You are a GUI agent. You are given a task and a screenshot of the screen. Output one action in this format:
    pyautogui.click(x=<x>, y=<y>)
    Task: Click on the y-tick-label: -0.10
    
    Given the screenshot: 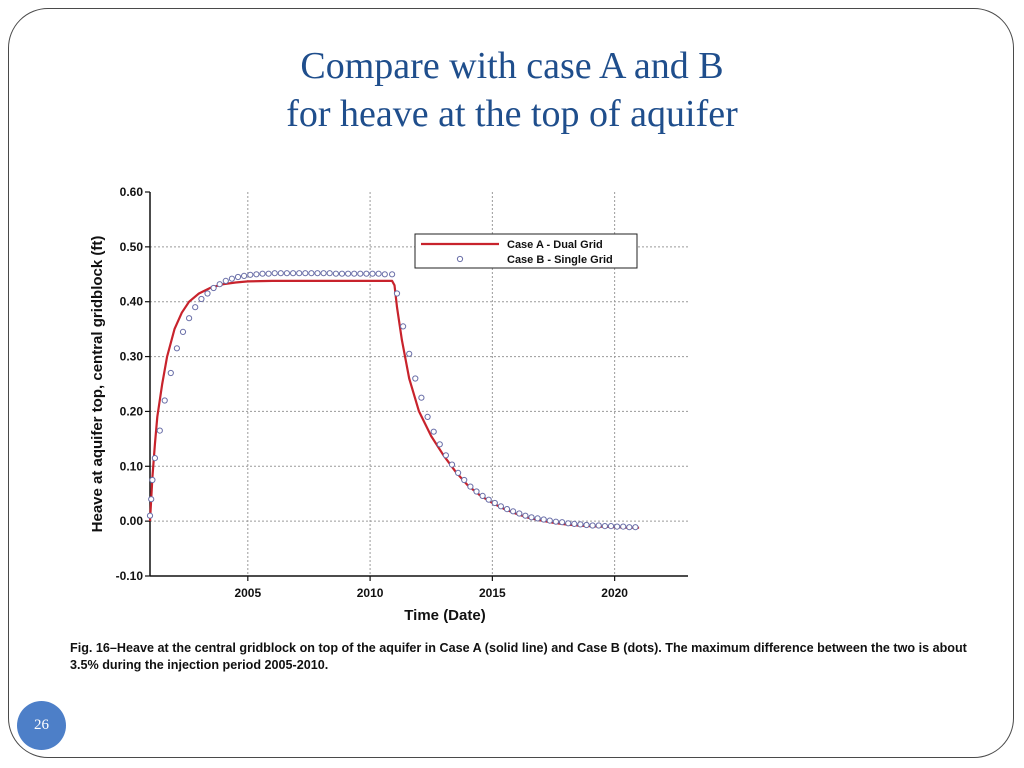 What is the action you would take?
    pyautogui.click(x=130, y=576)
    